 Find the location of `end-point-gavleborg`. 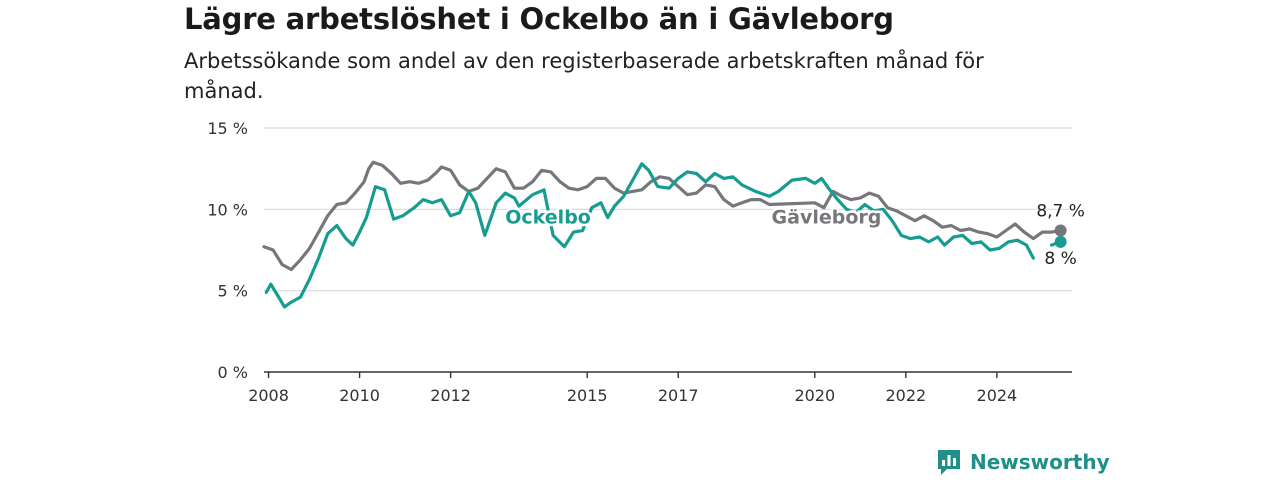

end-point-gavleborg is located at coordinates (1060, 230).